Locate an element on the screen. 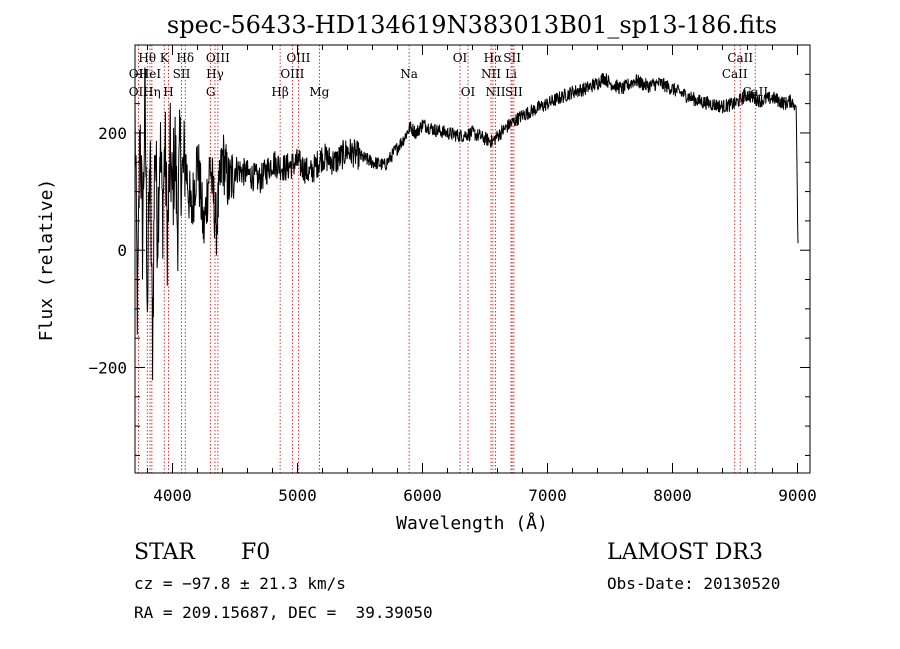  line-label: Hβ is located at coordinates (279, 92).